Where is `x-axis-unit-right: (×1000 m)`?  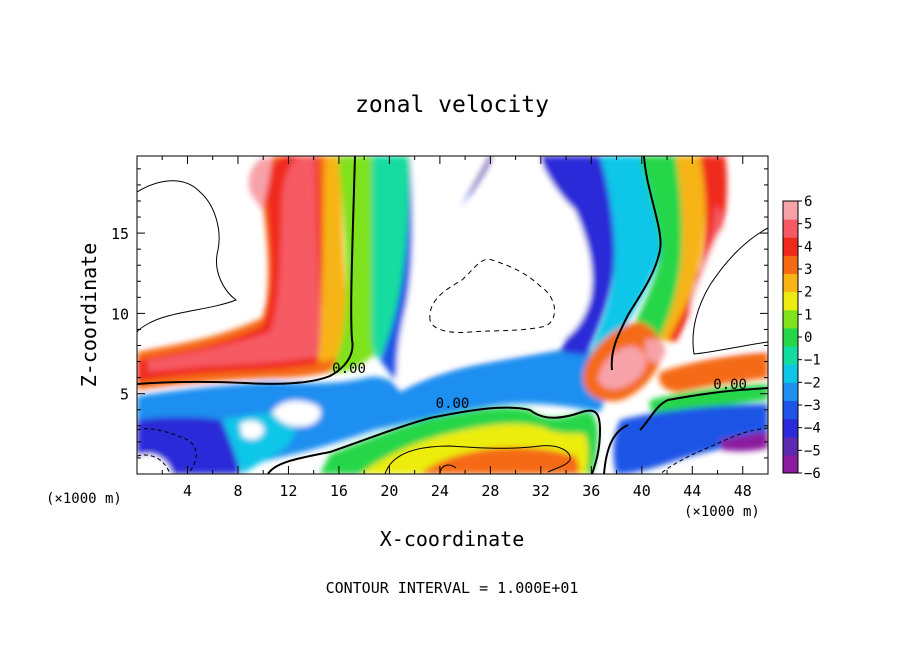
x-axis-unit-right: (×1000 m) is located at coordinates (722, 512).